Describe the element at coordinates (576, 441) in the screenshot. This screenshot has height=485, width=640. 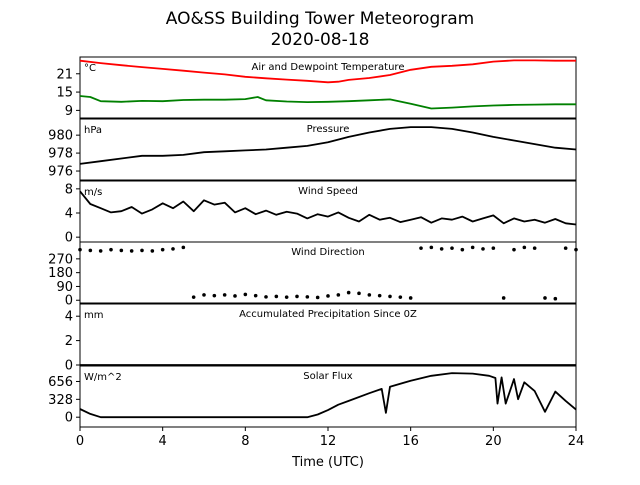
I see `x-tick-label: 24` at that location.